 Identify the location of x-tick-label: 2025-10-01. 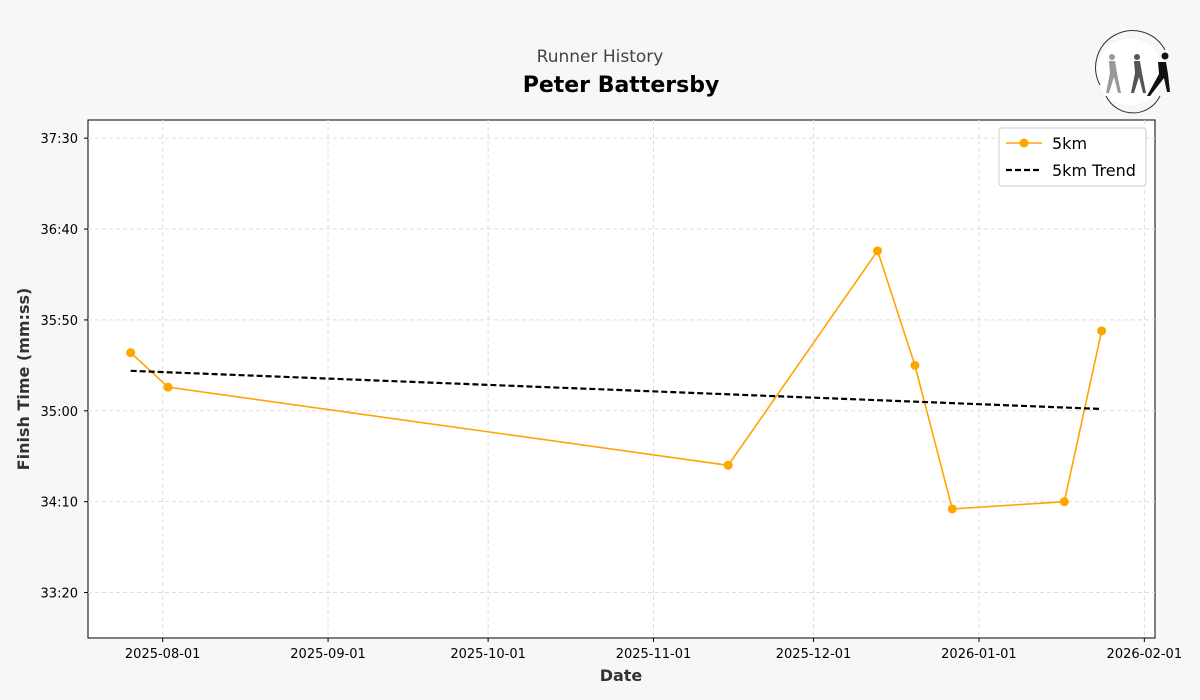
(488, 654).